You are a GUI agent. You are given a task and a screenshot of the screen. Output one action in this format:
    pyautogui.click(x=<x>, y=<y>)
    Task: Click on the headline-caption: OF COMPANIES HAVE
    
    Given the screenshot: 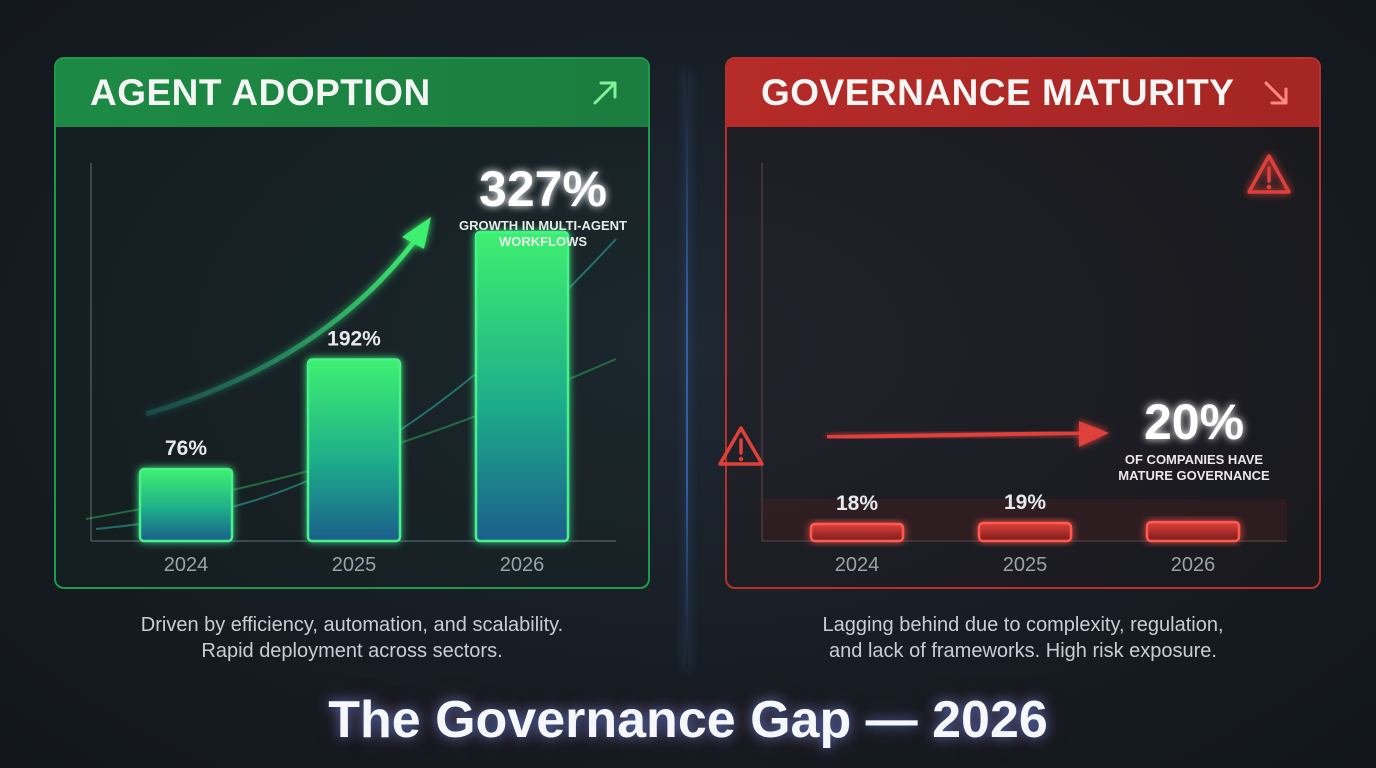 What is the action you would take?
    pyautogui.click(x=1194, y=459)
    